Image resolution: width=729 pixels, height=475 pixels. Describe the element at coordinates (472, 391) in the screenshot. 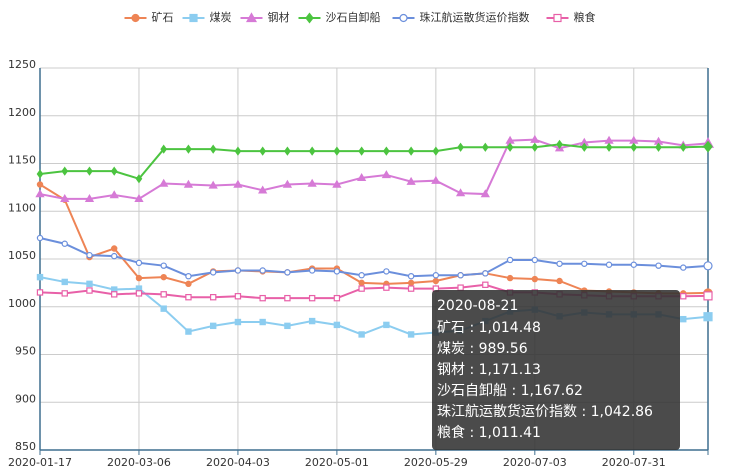

I see `tooltip-name: 沙石自卸船` at that location.